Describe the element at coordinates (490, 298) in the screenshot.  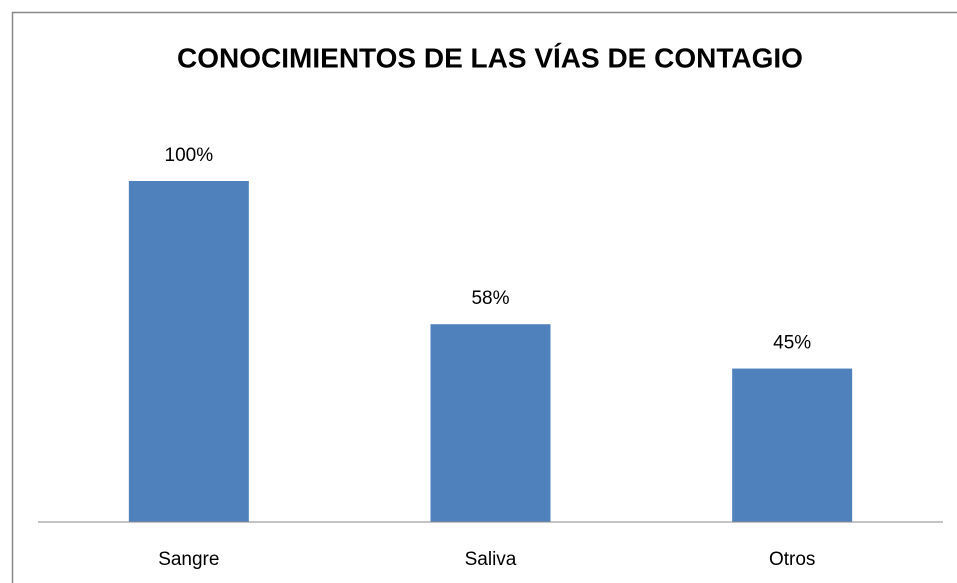
I see `data-label: 58%` at that location.